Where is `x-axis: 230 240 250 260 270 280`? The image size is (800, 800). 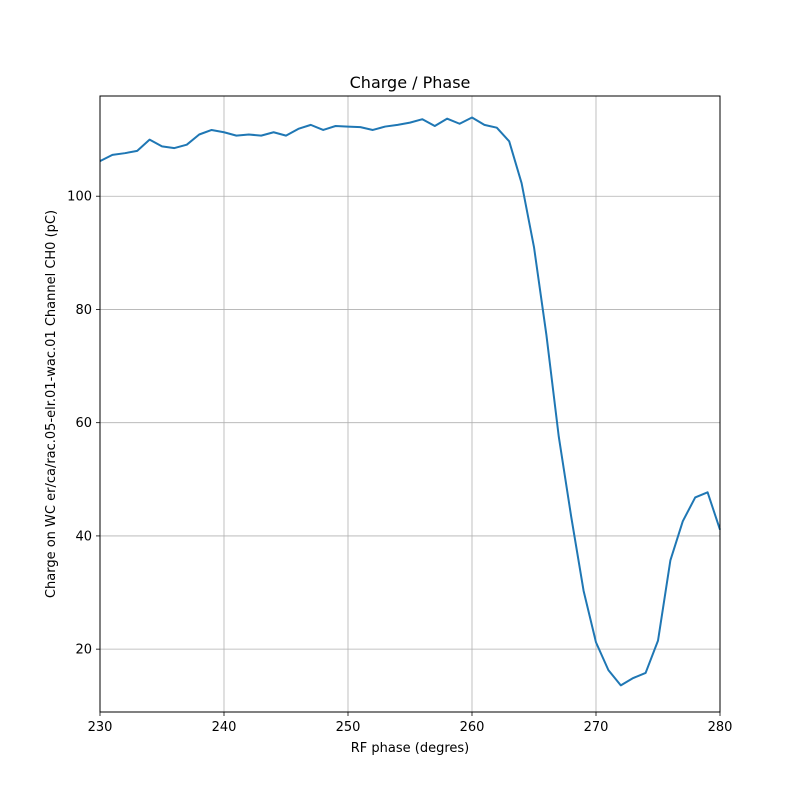 x-axis: 230 240 250 260 270 280 is located at coordinates (410, 723).